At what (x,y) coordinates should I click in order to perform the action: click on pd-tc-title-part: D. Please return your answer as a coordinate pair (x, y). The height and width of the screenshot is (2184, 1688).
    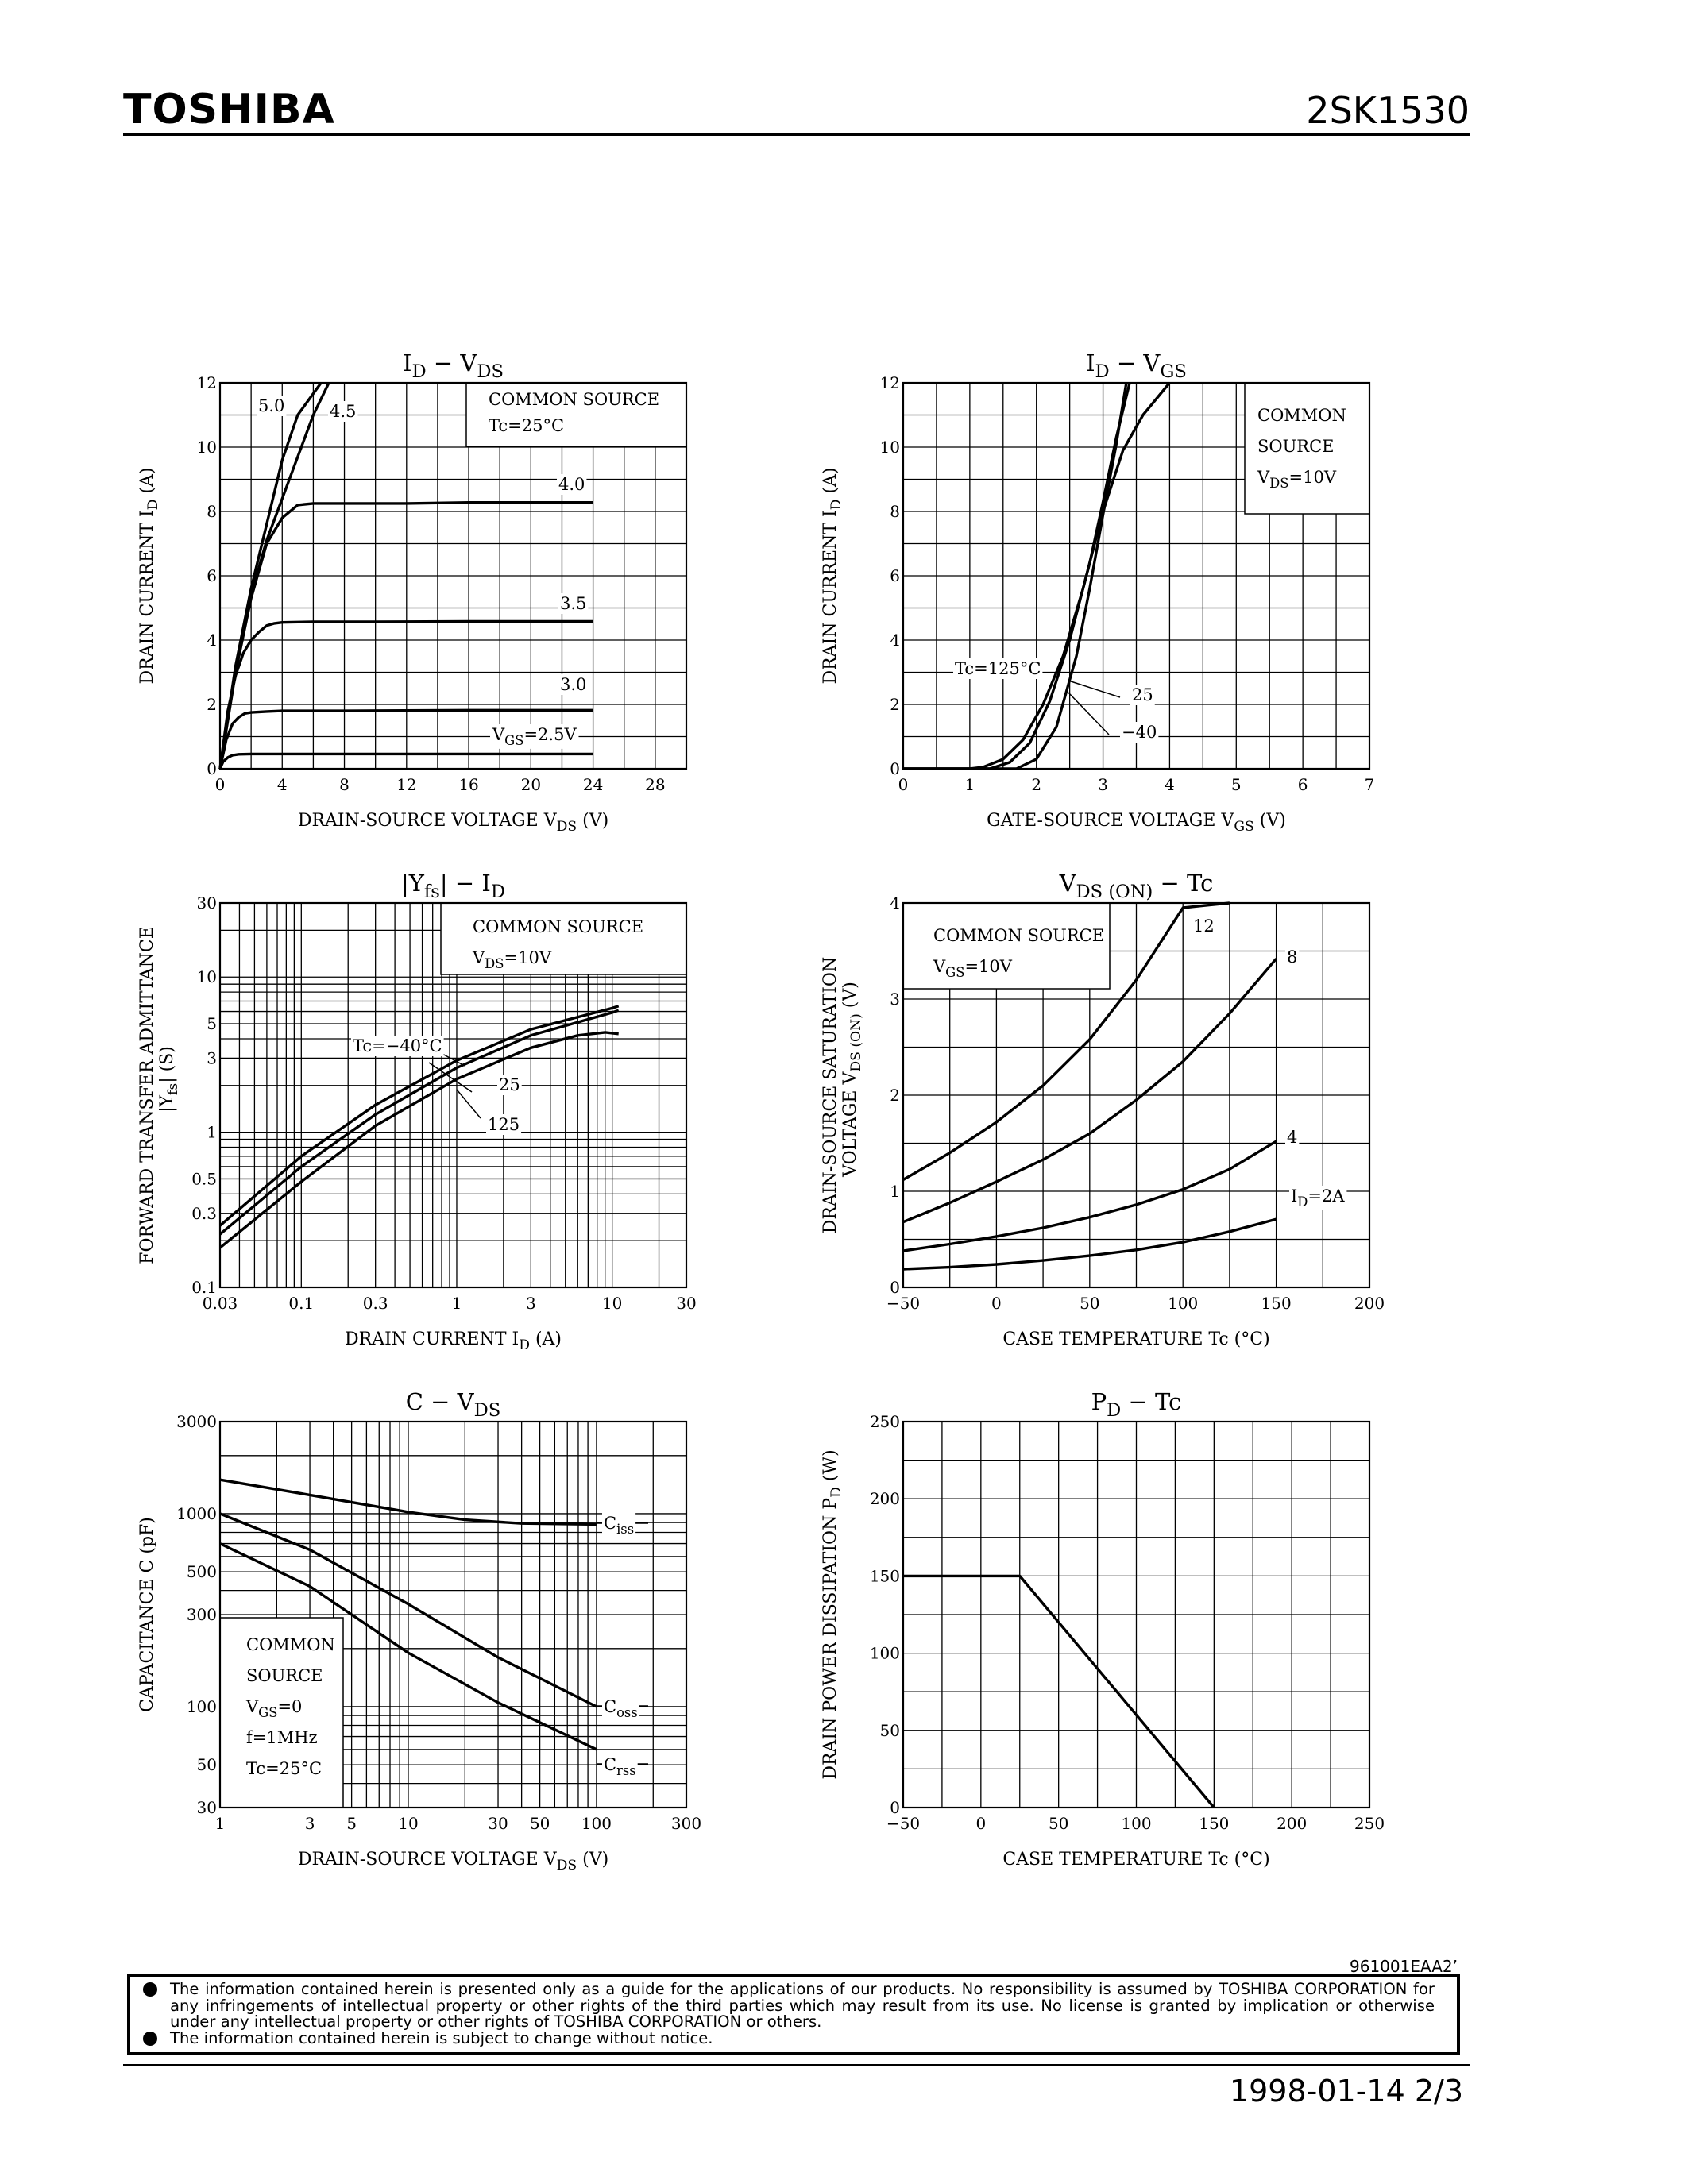
    Looking at the image, I should click on (1114, 1410).